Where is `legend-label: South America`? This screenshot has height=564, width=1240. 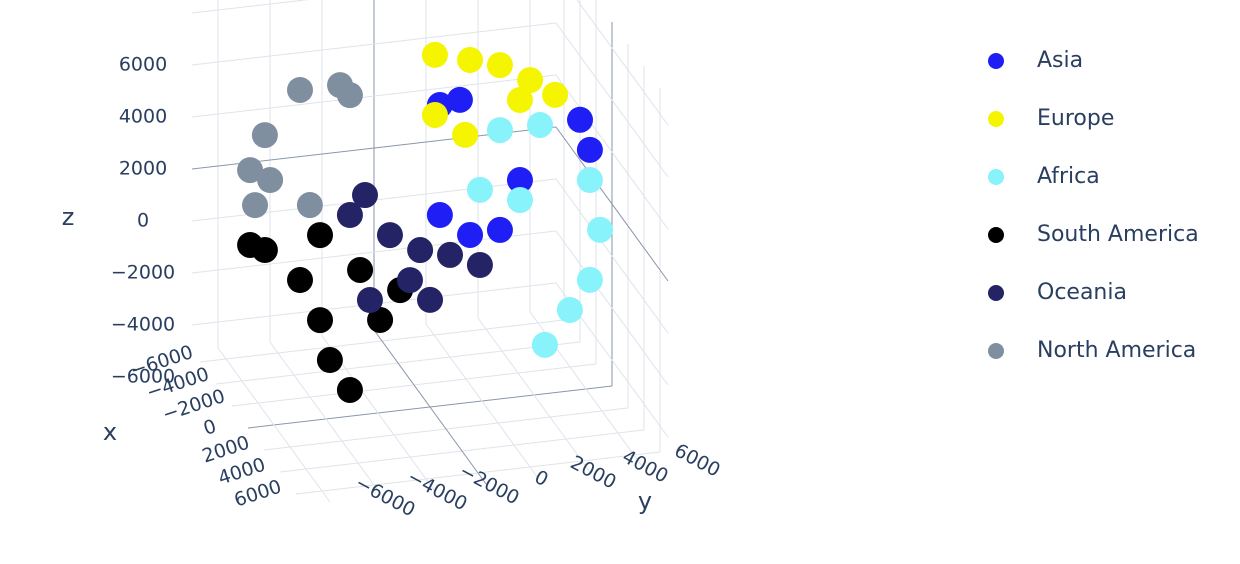 legend-label: South America is located at coordinates (1118, 234).